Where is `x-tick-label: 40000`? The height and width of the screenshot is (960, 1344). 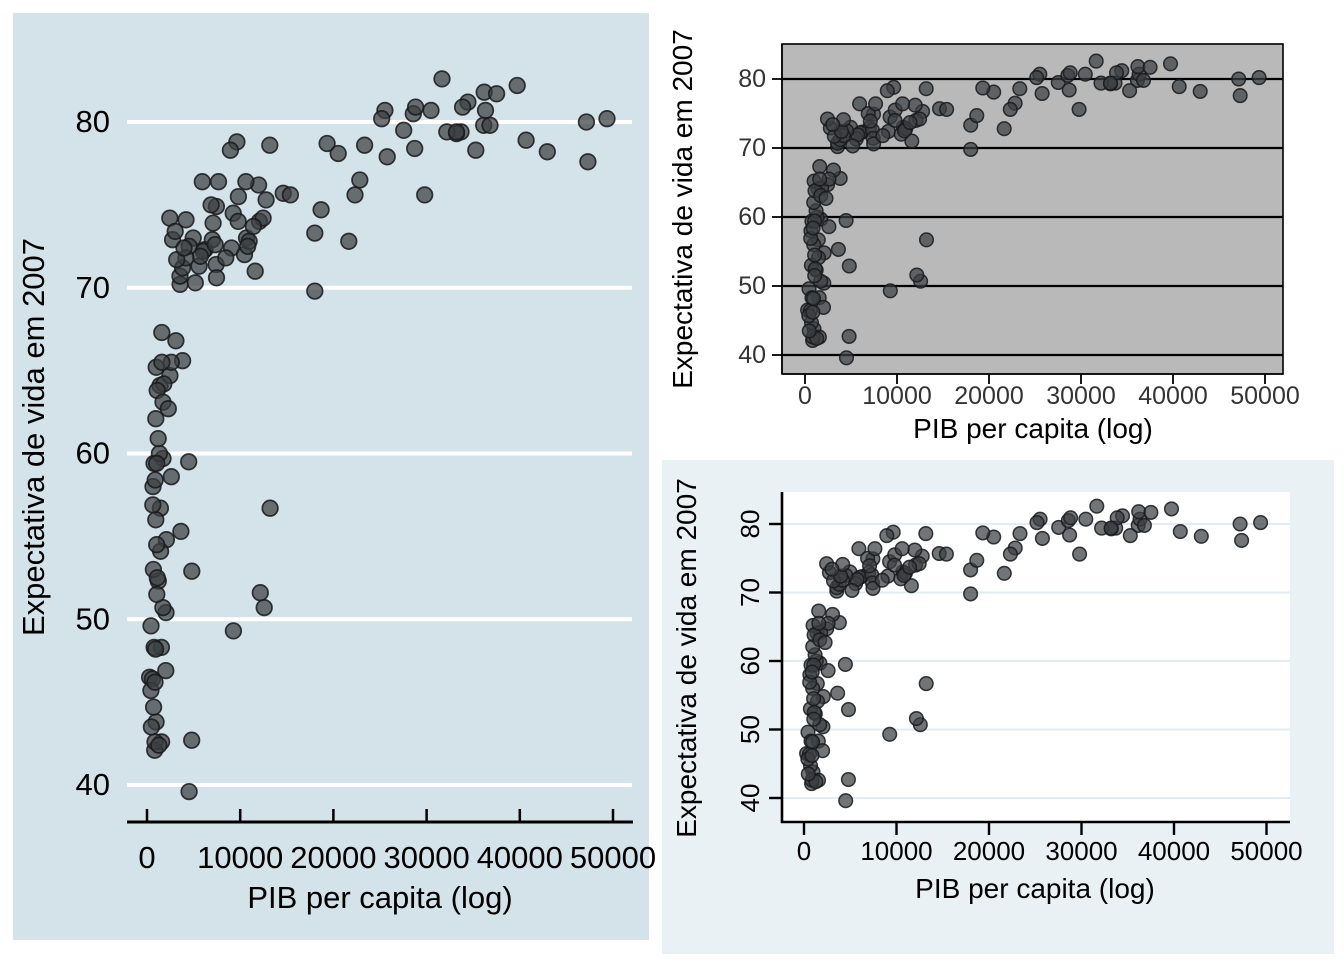 x-tick-label: 40000 is located at coordinates (520, 857).